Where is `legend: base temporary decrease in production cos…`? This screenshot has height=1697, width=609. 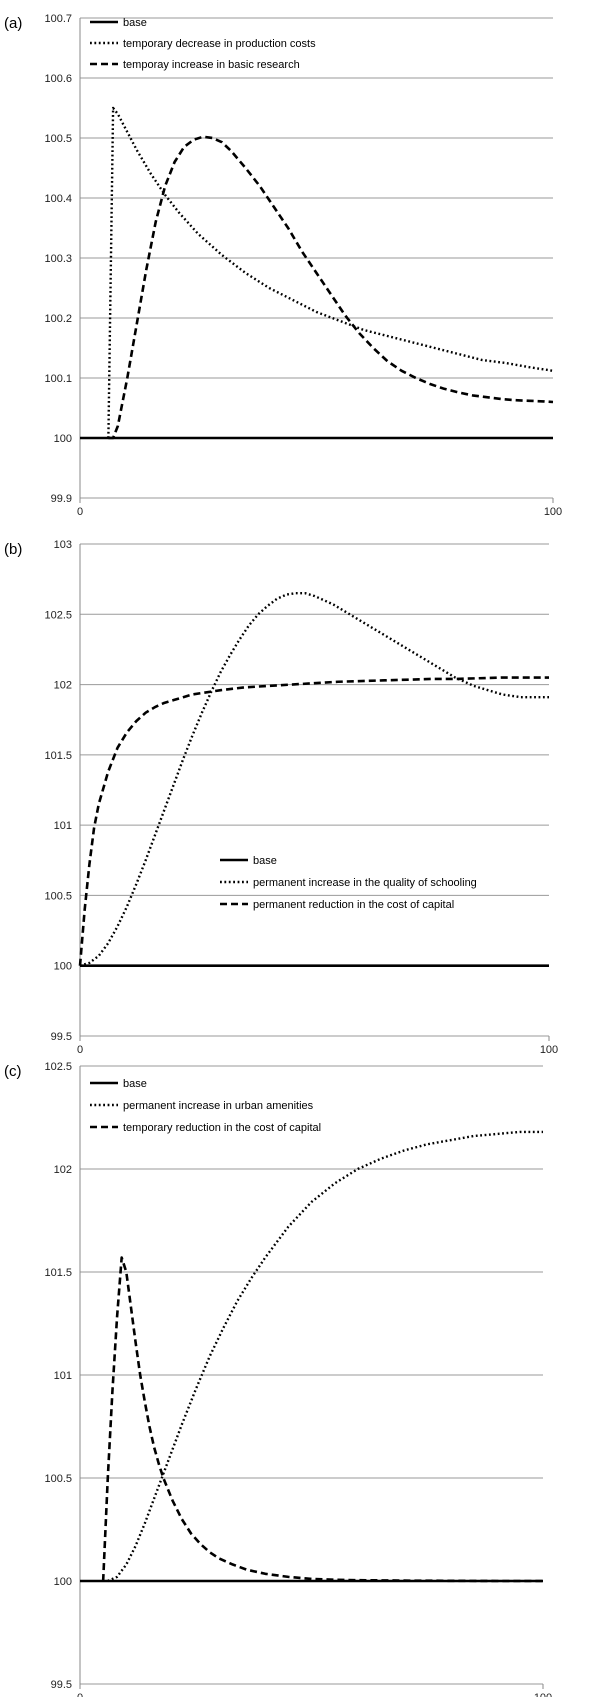 legend: base temporary decrease in production cos… is located at coordinates (203, 44).